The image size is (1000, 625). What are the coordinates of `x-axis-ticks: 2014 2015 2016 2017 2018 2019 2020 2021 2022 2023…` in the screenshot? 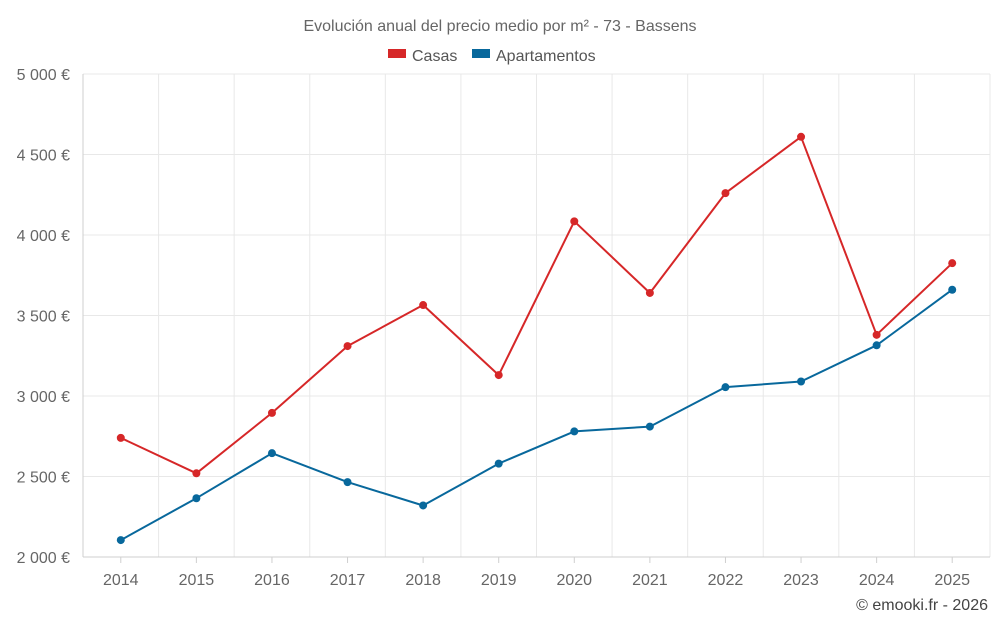 It's located at (536, 573).